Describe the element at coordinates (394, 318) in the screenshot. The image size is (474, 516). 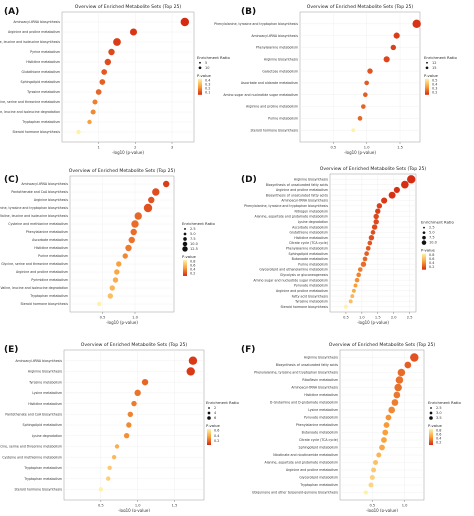
I see `x-tick-label: 2.0` at that location.